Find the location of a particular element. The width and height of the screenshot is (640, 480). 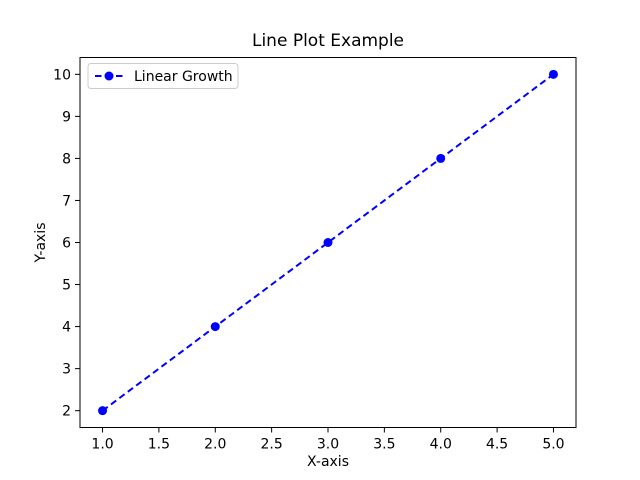

y-tick-label: 5 is located at coordinates (66, 286).